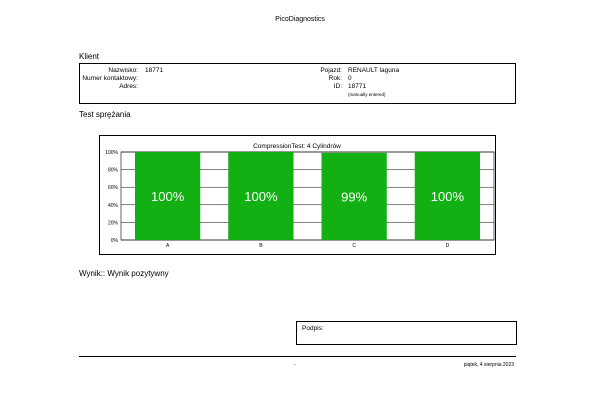  Describe the element at coordinates (168, 246) in the screenshot. I see `x-tick-label: A` at that location.